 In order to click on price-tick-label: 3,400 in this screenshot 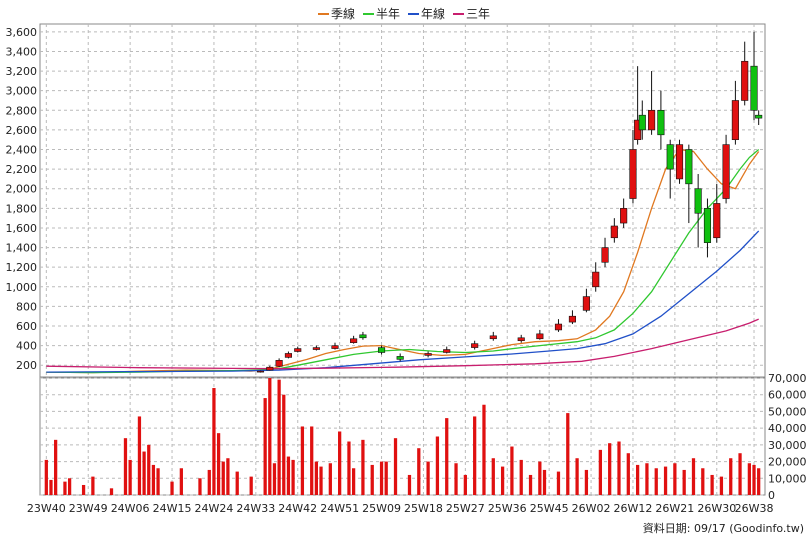, I will do `click(22, 51)`.